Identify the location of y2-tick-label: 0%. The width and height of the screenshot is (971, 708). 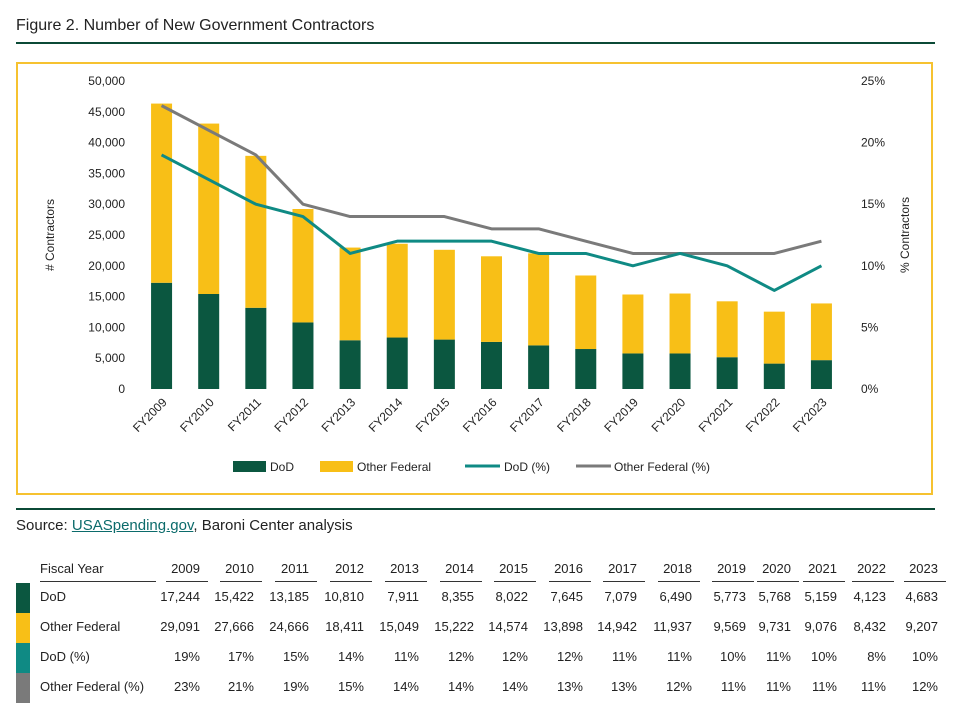
(870, 389).